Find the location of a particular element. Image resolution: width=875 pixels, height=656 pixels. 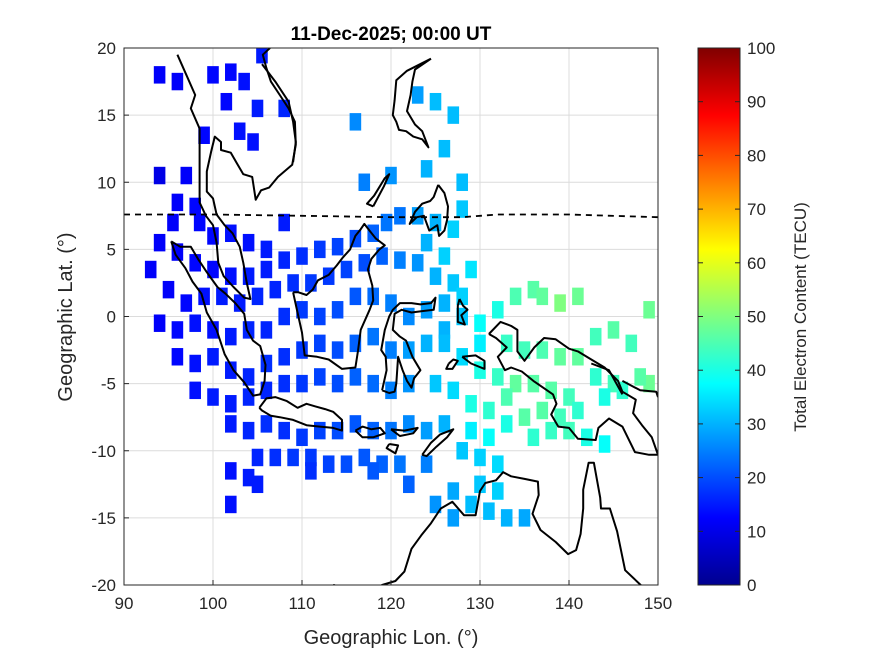

x-tick-label: 100 is located at coordinates (213, 603).